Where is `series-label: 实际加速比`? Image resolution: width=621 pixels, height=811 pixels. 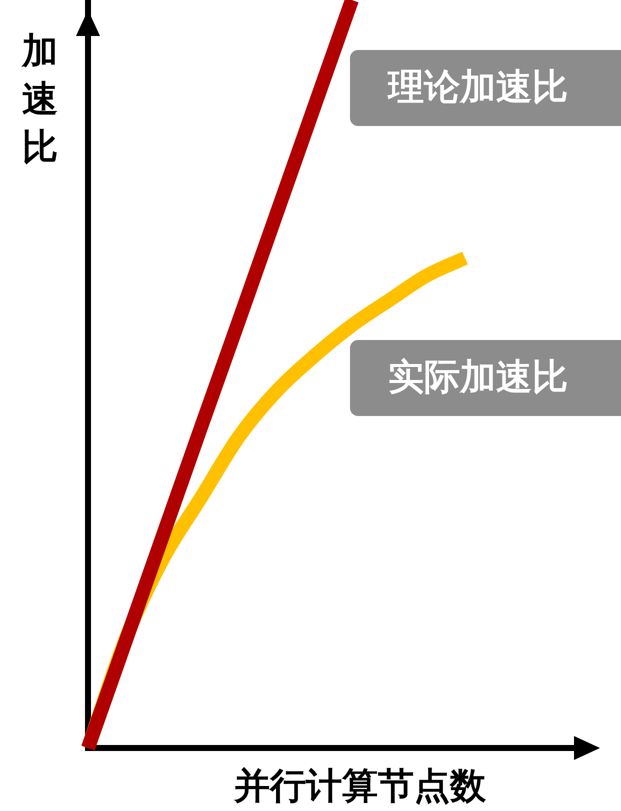 series-label: 实际加速比 is located at coordinates (485, 378).